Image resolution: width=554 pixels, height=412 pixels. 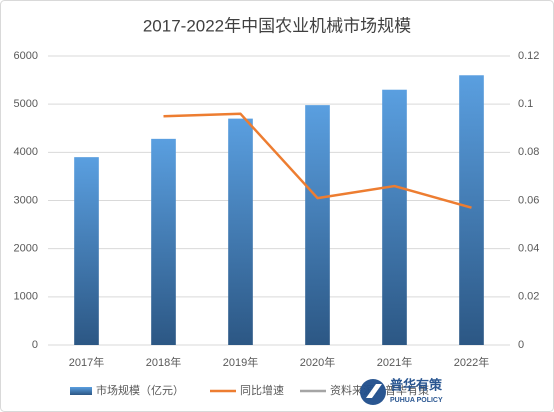 What do you see at coordinates (86, 362) in the screenshot?
I see `x-tick-label: 2017年` at bounding box center [86, 362].